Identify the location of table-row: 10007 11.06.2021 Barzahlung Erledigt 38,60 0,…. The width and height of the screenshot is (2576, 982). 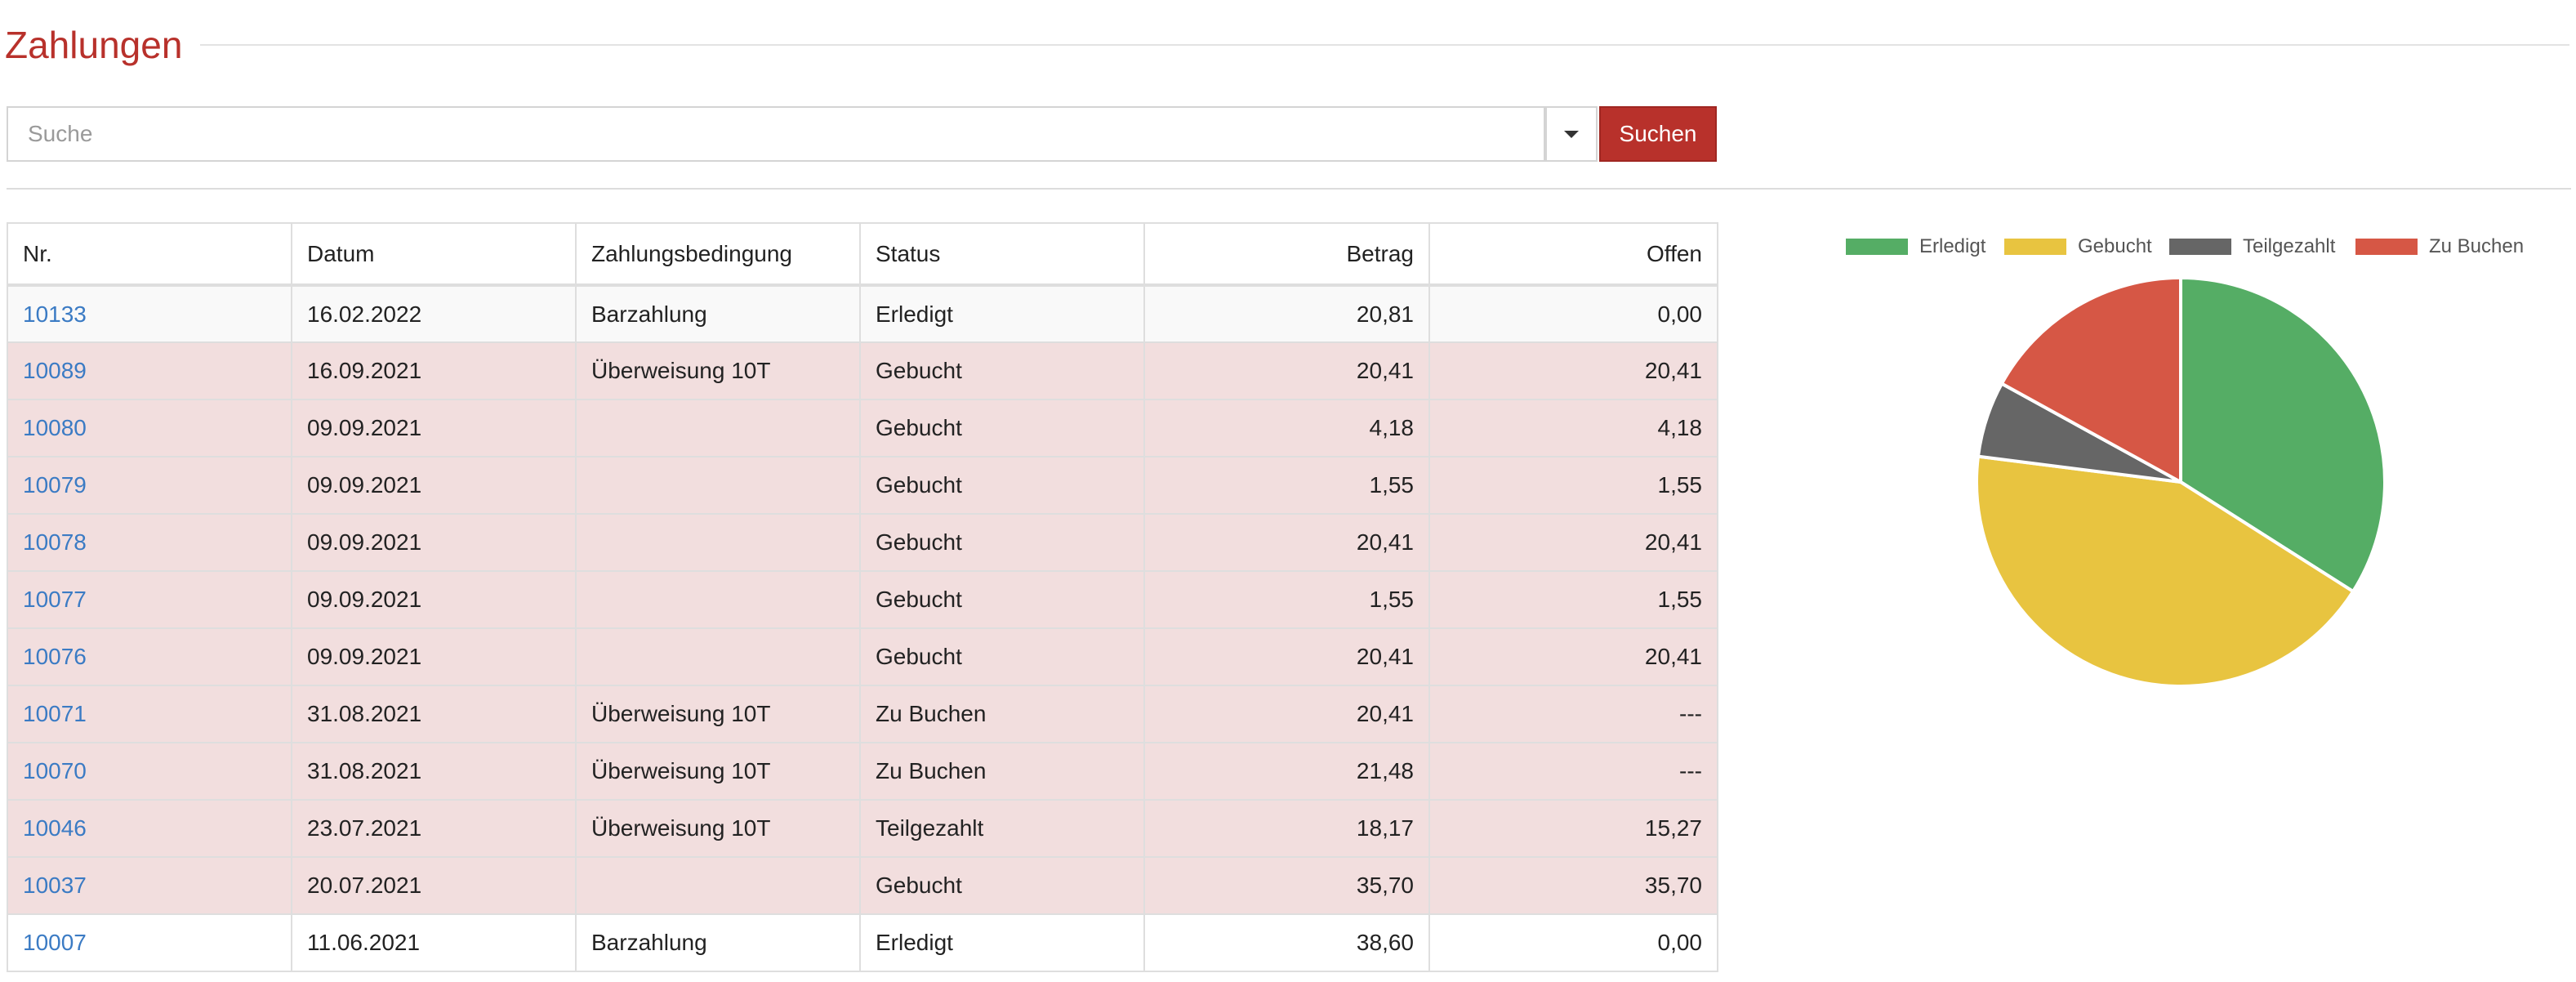
(862, 942).